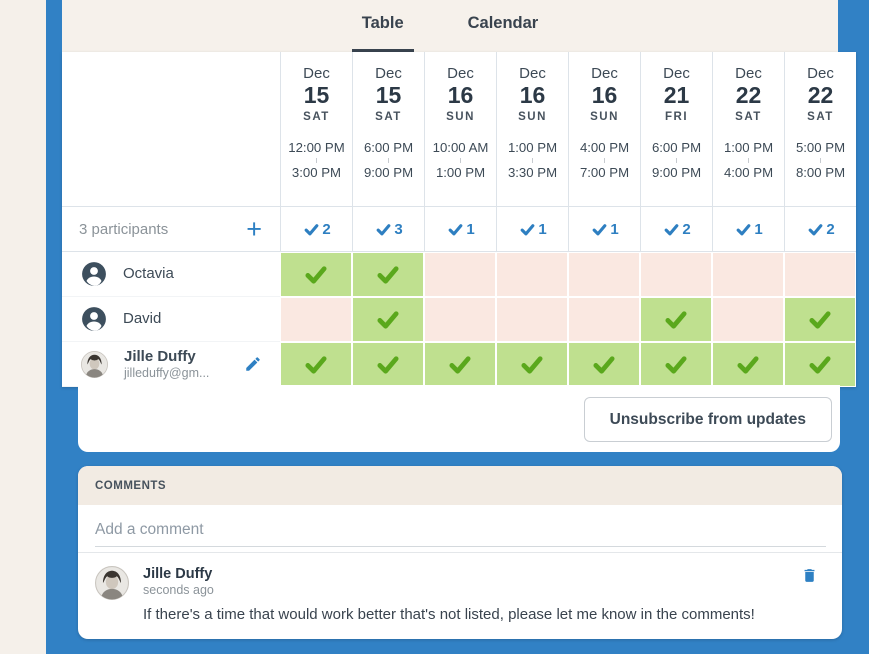 The image size is (869, 654). What do you see at coordinates (112, 583) in the screenshot?
I see `comment-author-avatar` at bounding box center [112, 583].